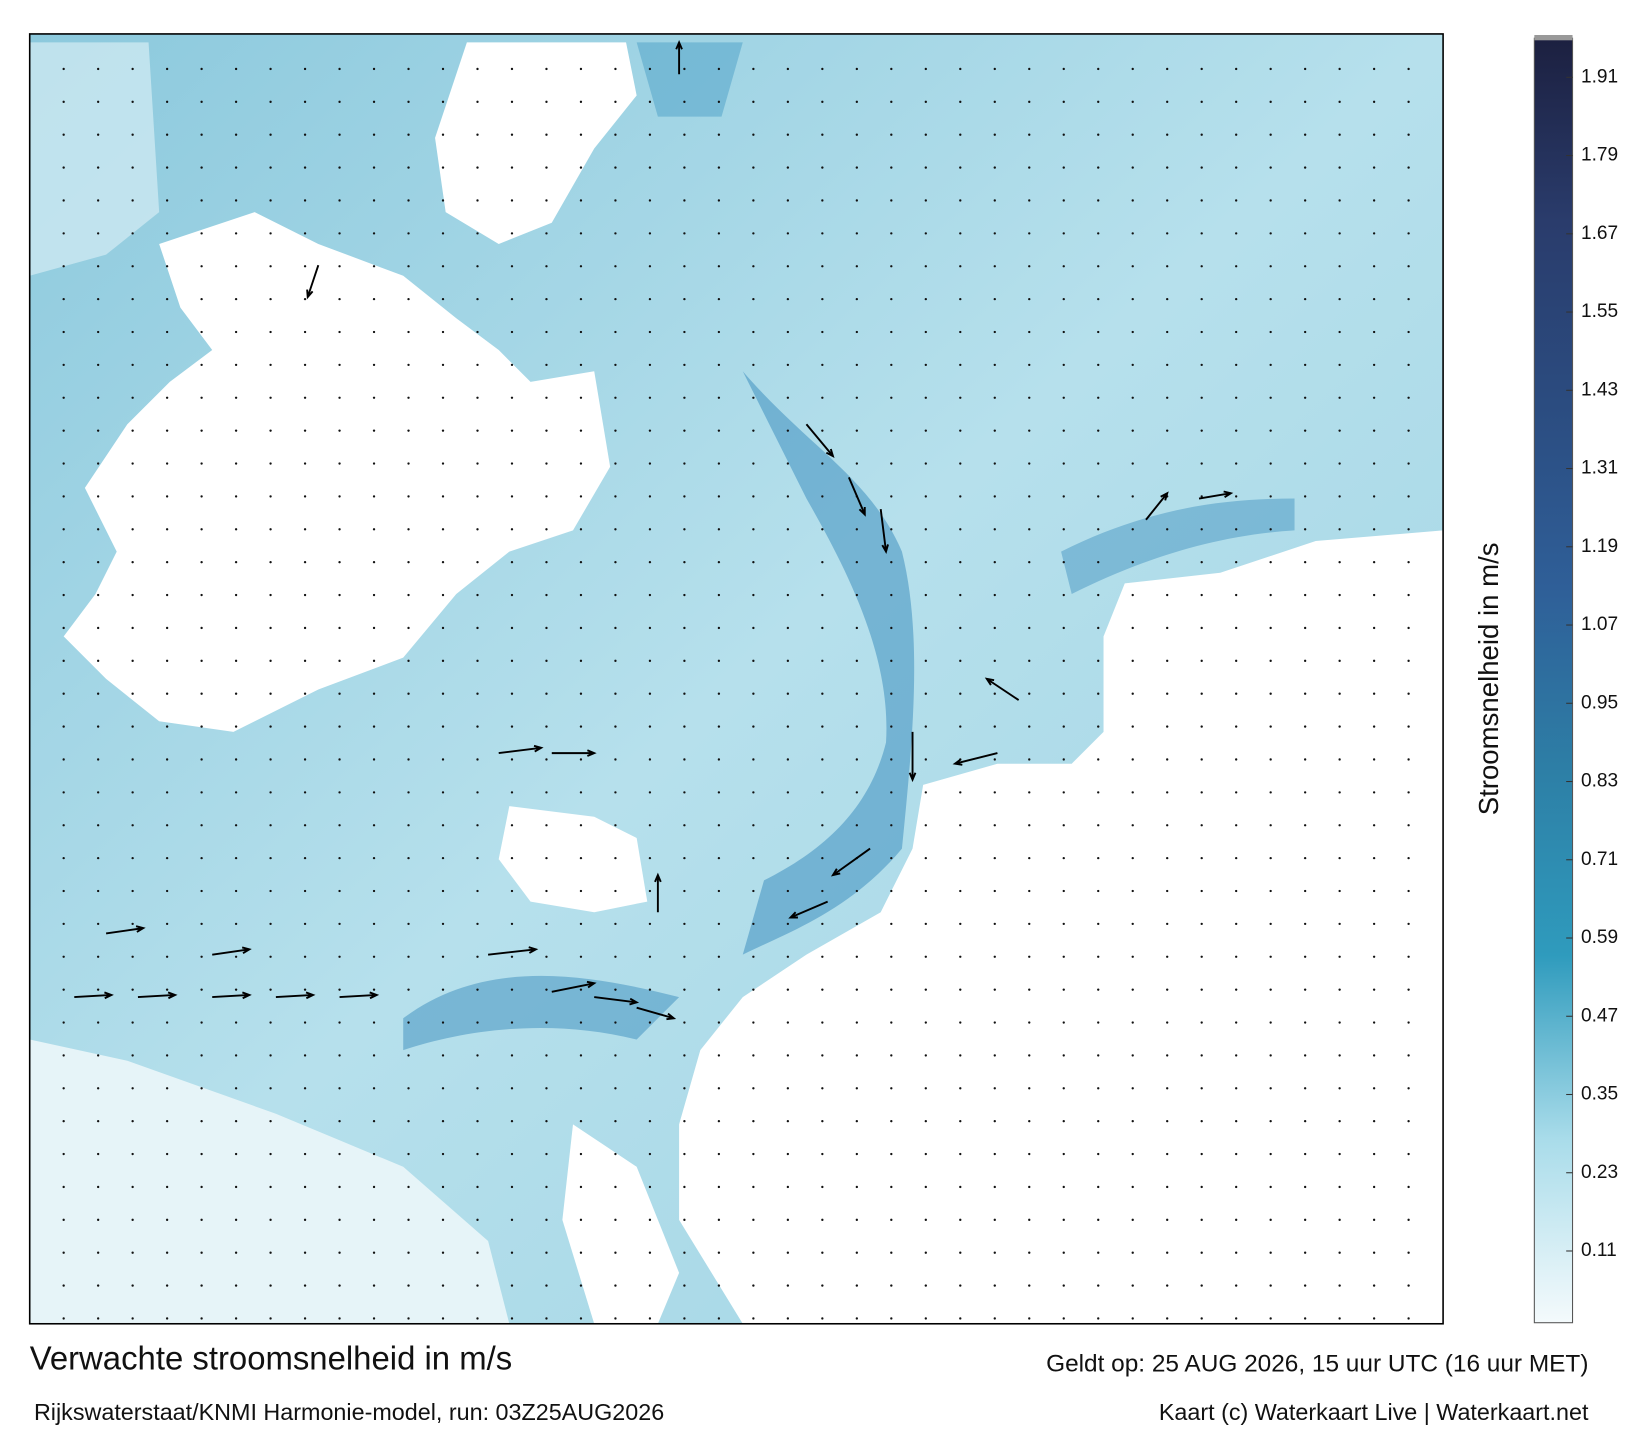 This screenshot has height=1450, width=1650. What do you see at coordinates (541, 1013) in the screenshot?
I see `channel` at bounding box center [541, 1013].